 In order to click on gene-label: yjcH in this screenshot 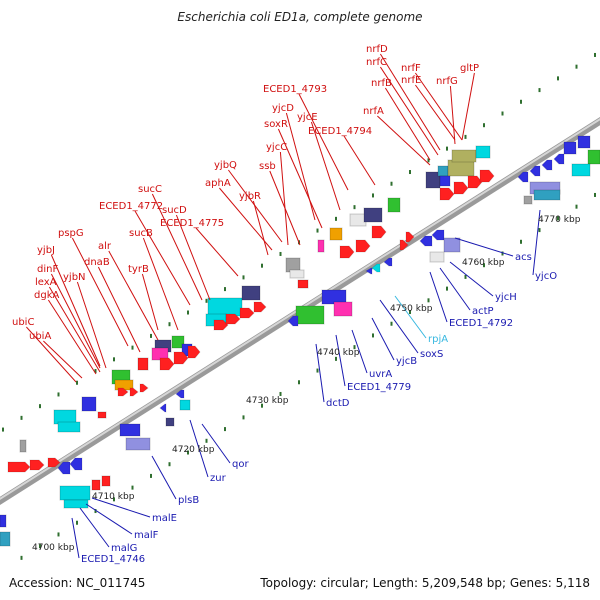, I will do `click(506, 297)`.